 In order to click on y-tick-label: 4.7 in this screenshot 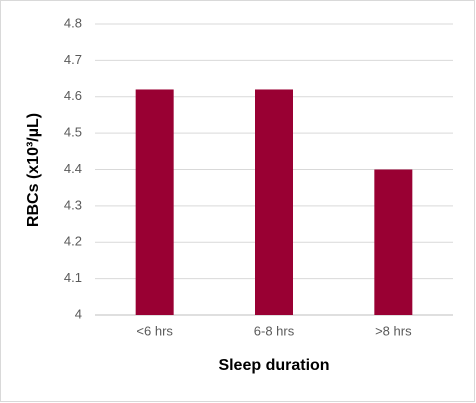, I will do `click(73, 59)`.